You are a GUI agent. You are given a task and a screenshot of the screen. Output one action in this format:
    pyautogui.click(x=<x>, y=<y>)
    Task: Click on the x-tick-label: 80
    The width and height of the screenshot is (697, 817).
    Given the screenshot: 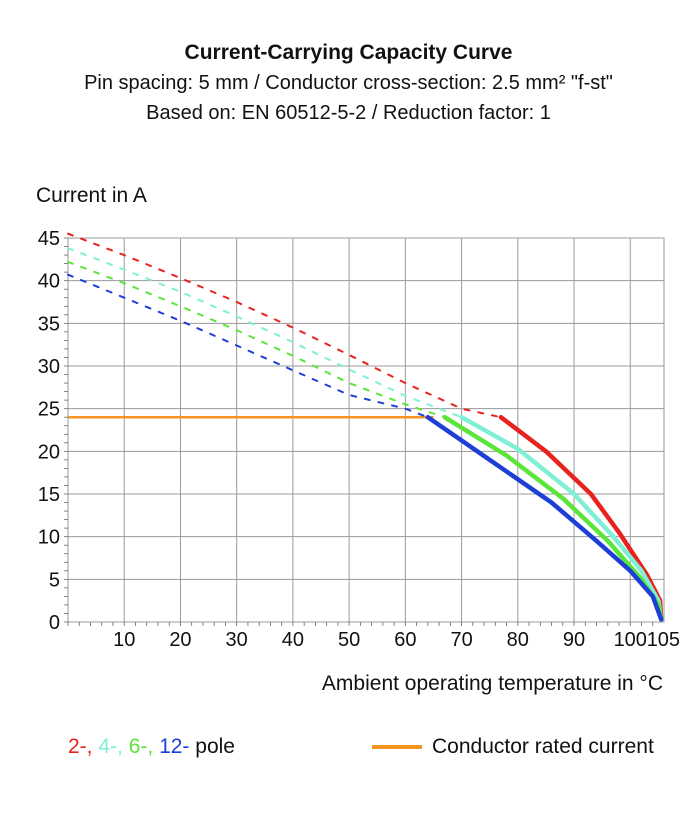 What is the action you would take?
    pyautogui.click(x=518, y=640)
    